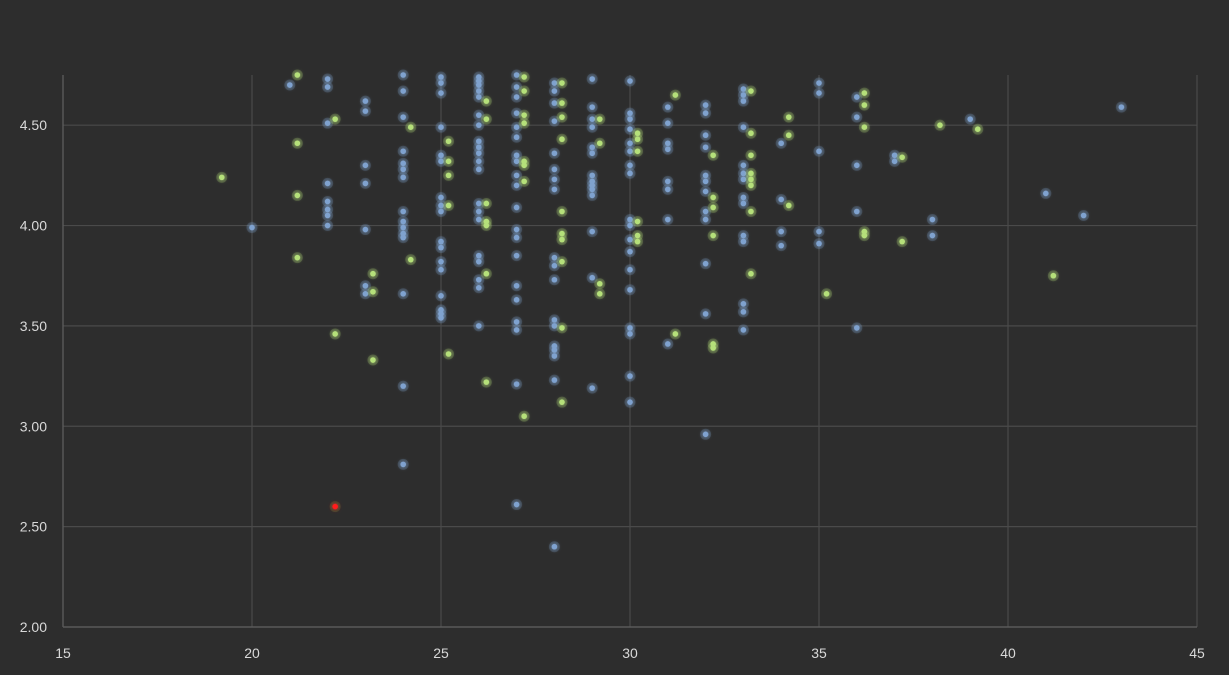 The width and height of the screenshot is (1229, 675). I want to click on x-tick-labels: 15 20 25 30 35 40 45, so click(630, 653).